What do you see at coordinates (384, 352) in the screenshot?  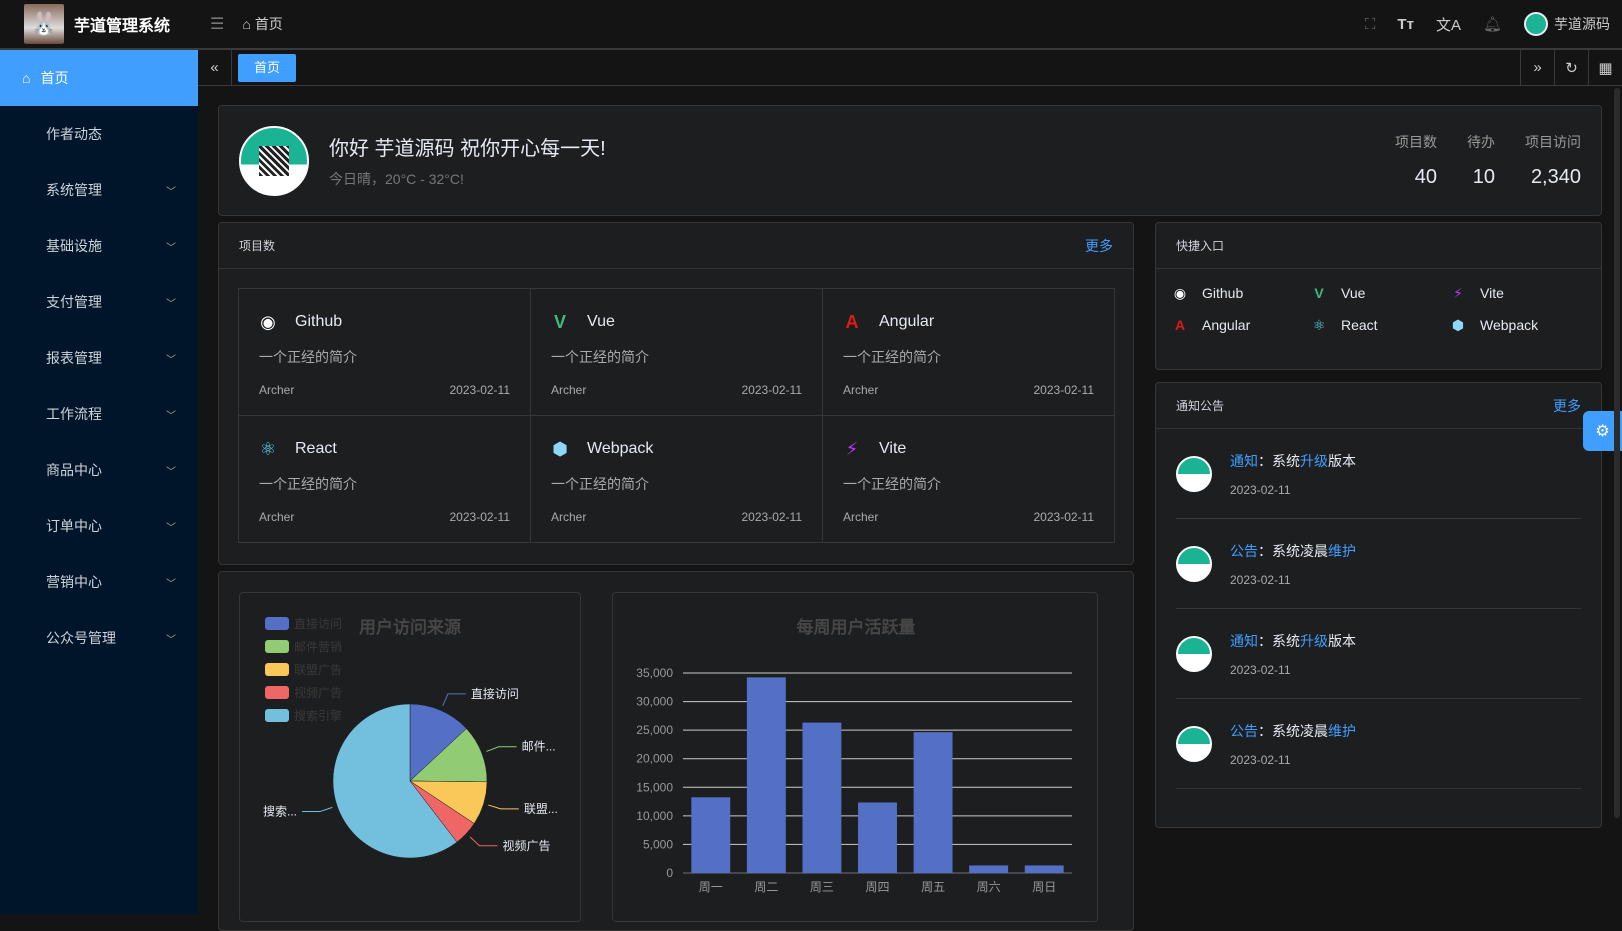 I see `project-item: ◉ Github 一个正经的简介 Archer 2023-02-11` at bounding box center [384, 352].